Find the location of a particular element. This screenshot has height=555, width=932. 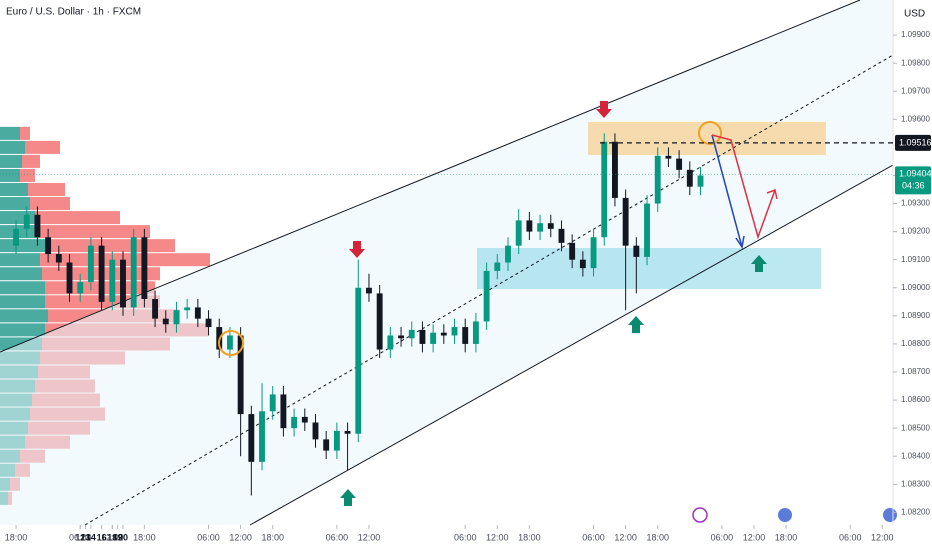

y-tick-label: 1.08500 is located at coordinates (915, 427).